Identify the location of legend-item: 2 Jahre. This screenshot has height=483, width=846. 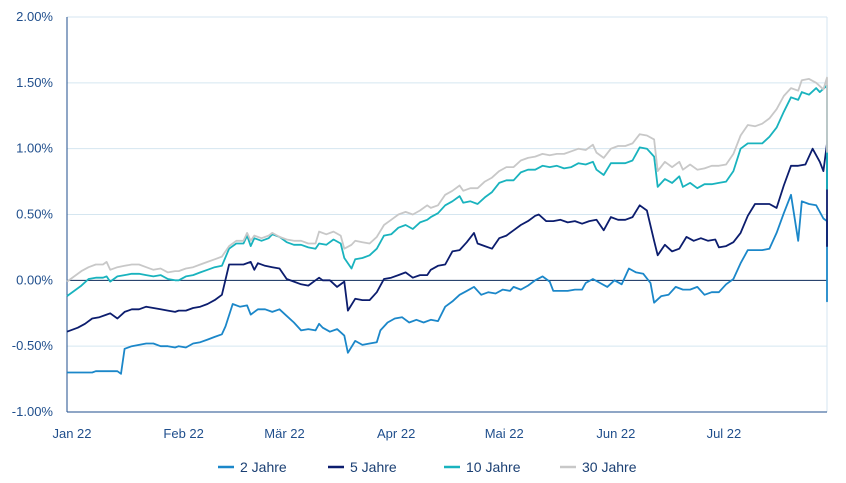
(252, 467).